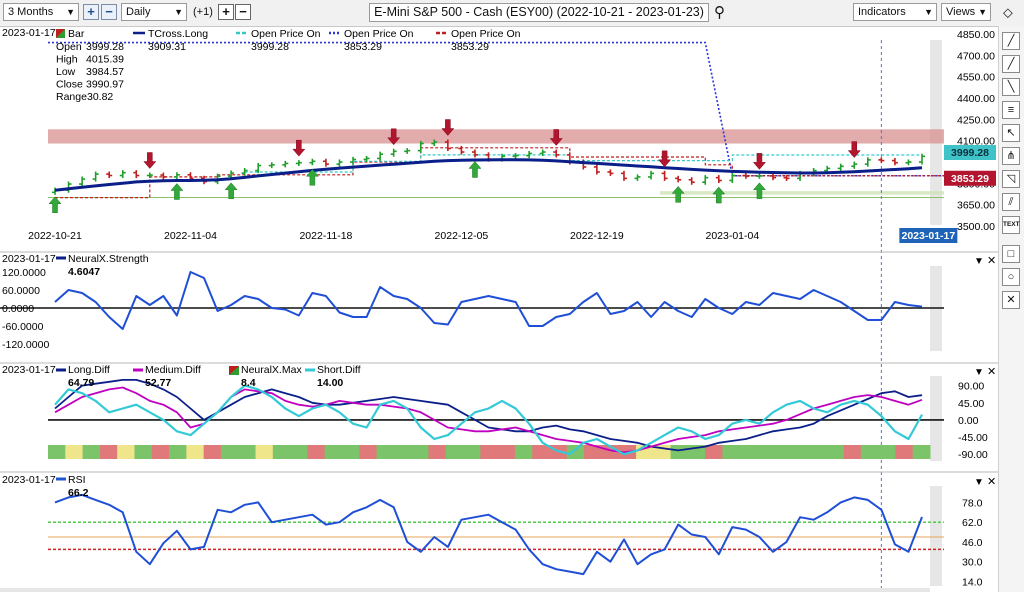 The width and height of the screenshot is (1024, 592). I want to click on neural-y-tick: 120.0000, so click(24, 273).